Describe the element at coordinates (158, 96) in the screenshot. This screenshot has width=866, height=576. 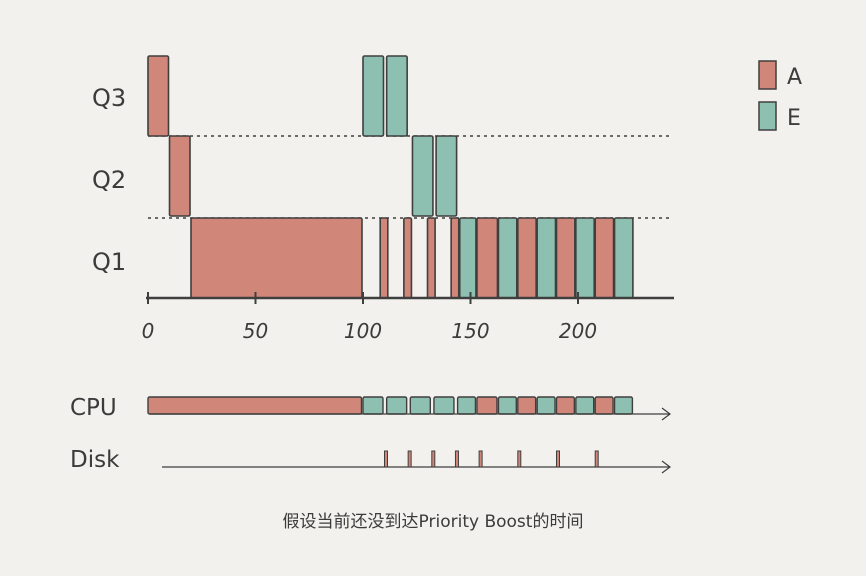
I see `queue-block-q3-a` at that location.